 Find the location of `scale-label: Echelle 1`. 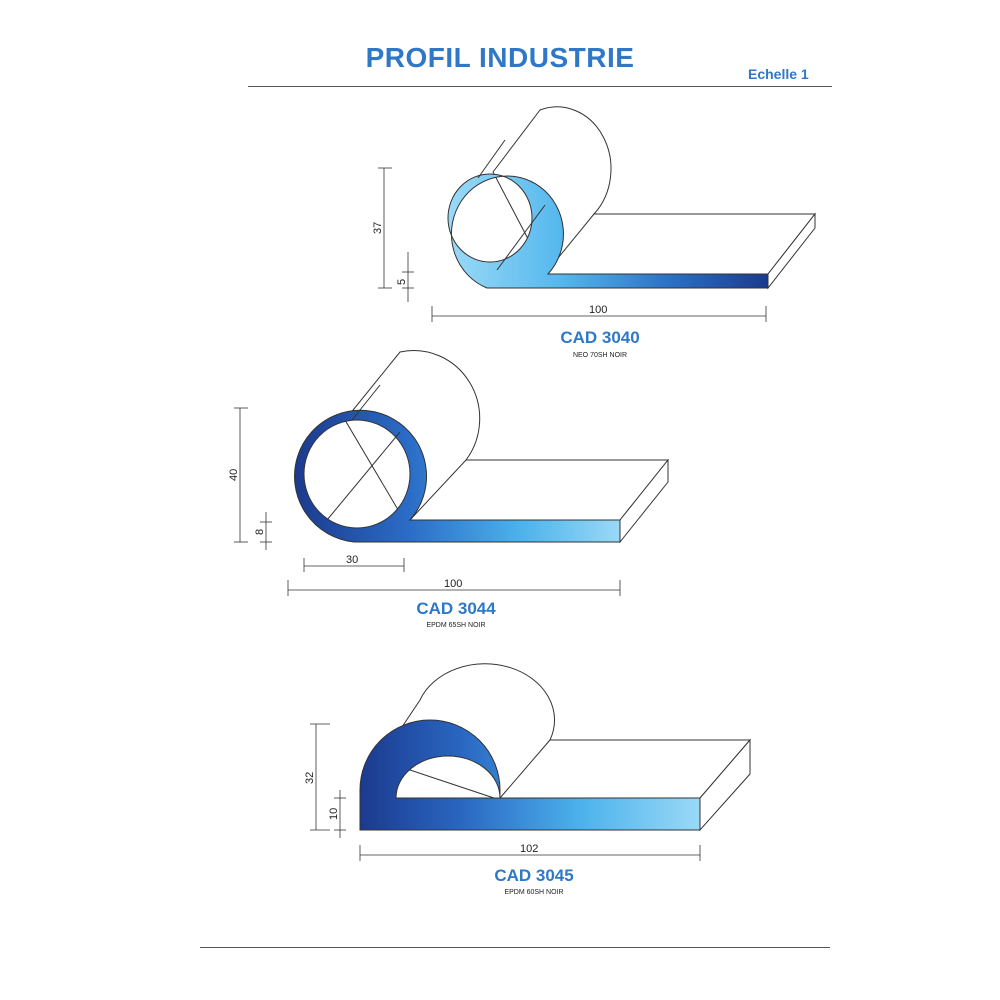

scale-label: Echelle 1 is located at coordinates (778, 74).